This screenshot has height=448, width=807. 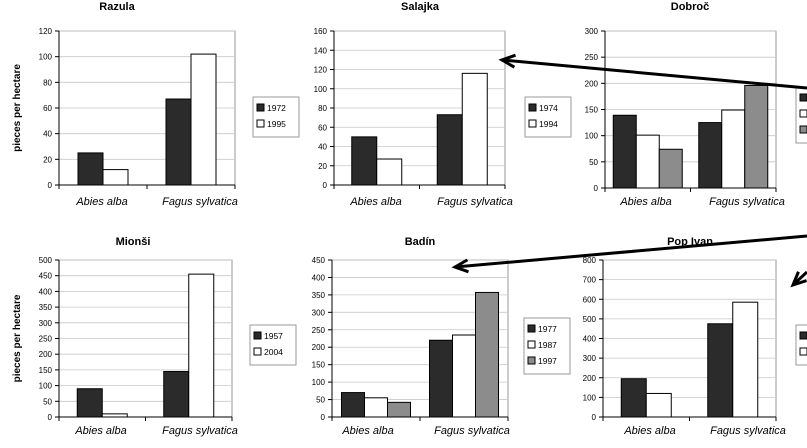 What do you see at coordinates (507, 61) in the screenshot?
I see `arrow-to-salajka-head` at bounding box center [507, 61].